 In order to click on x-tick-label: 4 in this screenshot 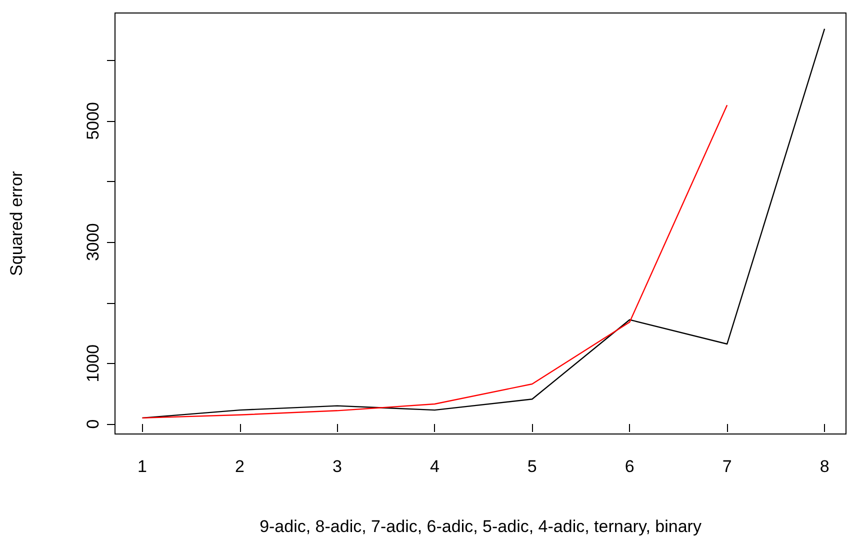, I will do `click(435, 466)`.